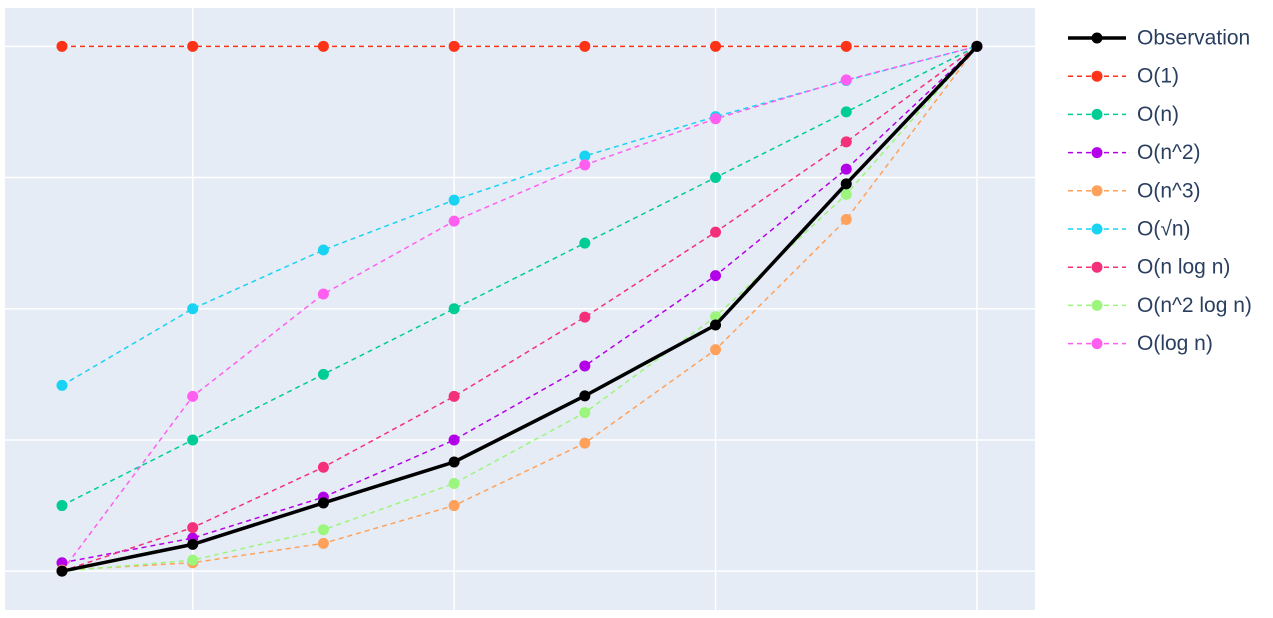 Image resolution: width=1273 pixels, height=618 pixels. What do you see at coordinates (1175, 343) in the screenshot?
I see `legend-label: O(log n)` at bounding box center [1175, 343].